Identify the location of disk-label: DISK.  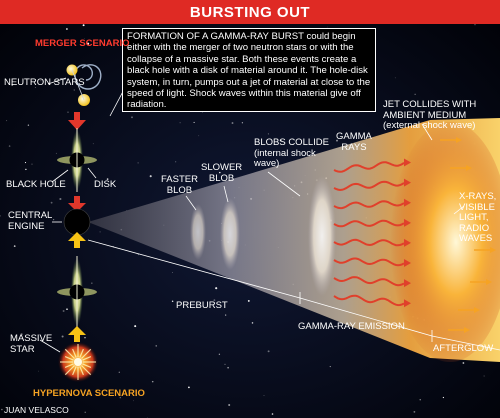
(105, 184).